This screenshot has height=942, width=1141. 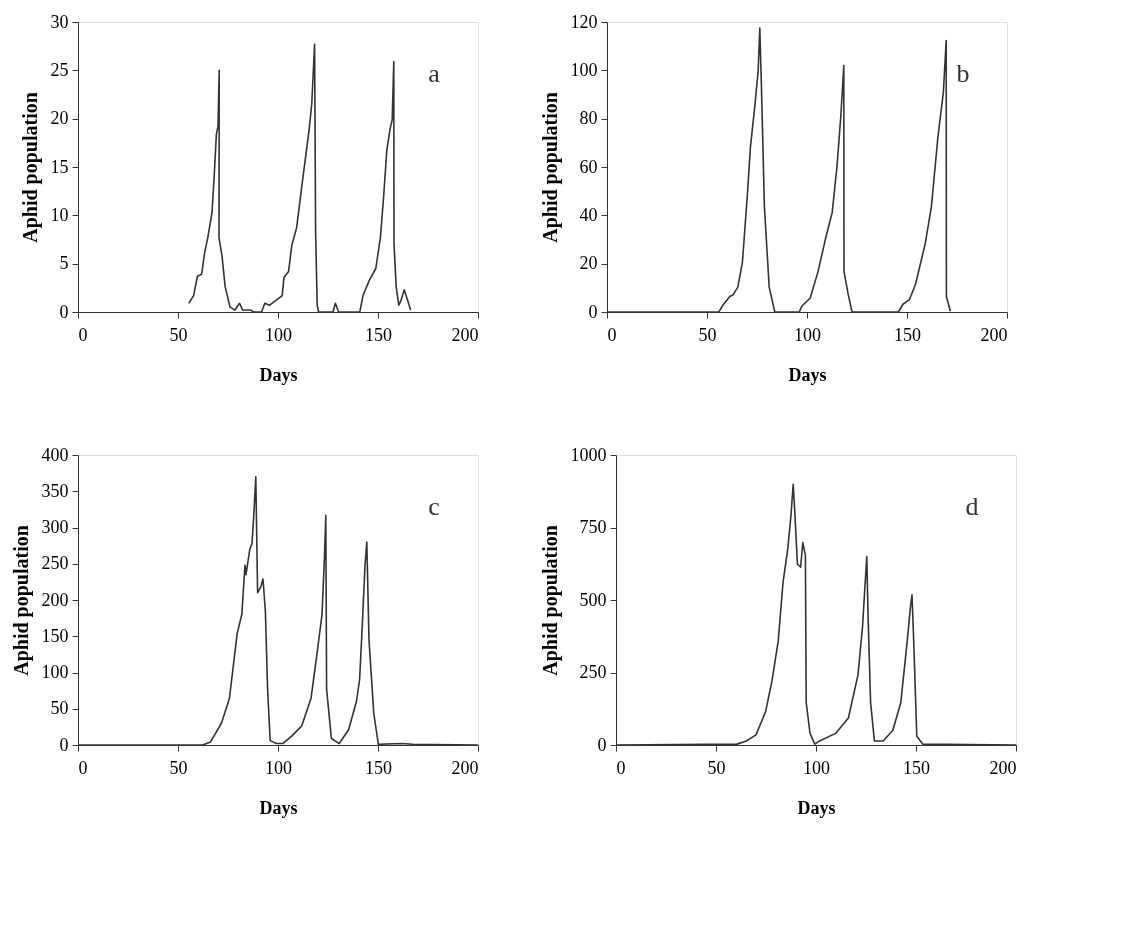 What do you see at coordinates (972, 507) in the screenshot?
I see `annotation: d` at bounding box center [972, 507].